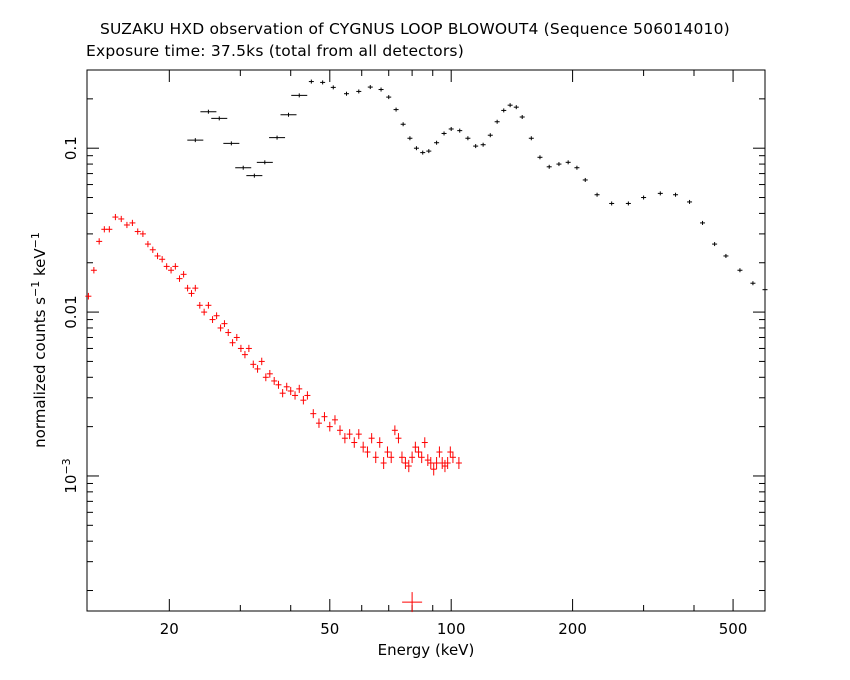 This screenshot has width=850, height=680. I want to click on y-axis-label-sup1: −1, so click(35, 289).